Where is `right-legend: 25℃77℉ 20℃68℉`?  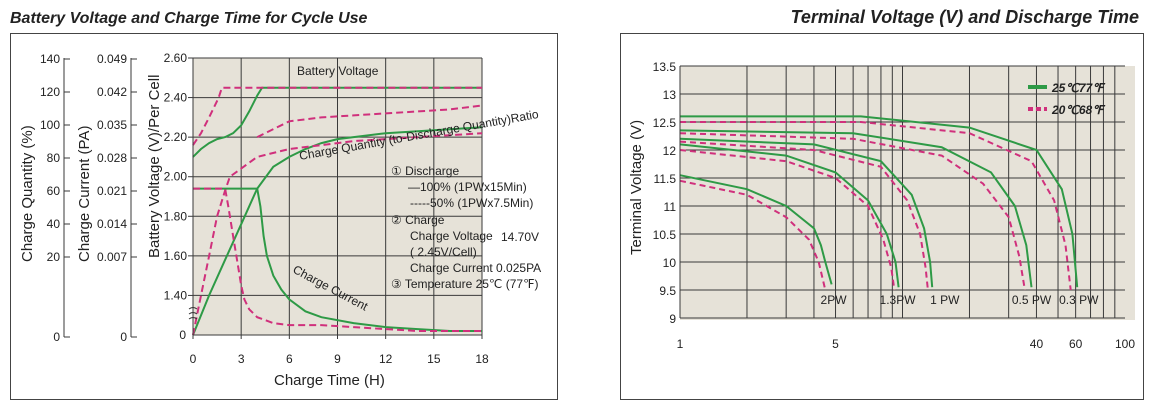
right-legend: 25℃77℉ 20℃68℉ is located at coordinates (1067, 99).